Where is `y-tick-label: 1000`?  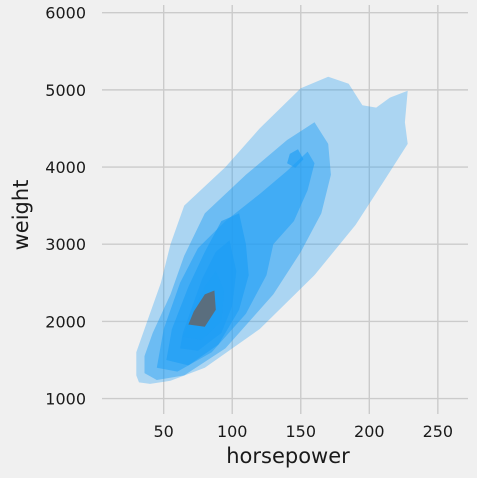 y-tick-label: 1000 is located at coordinates (65, 399).